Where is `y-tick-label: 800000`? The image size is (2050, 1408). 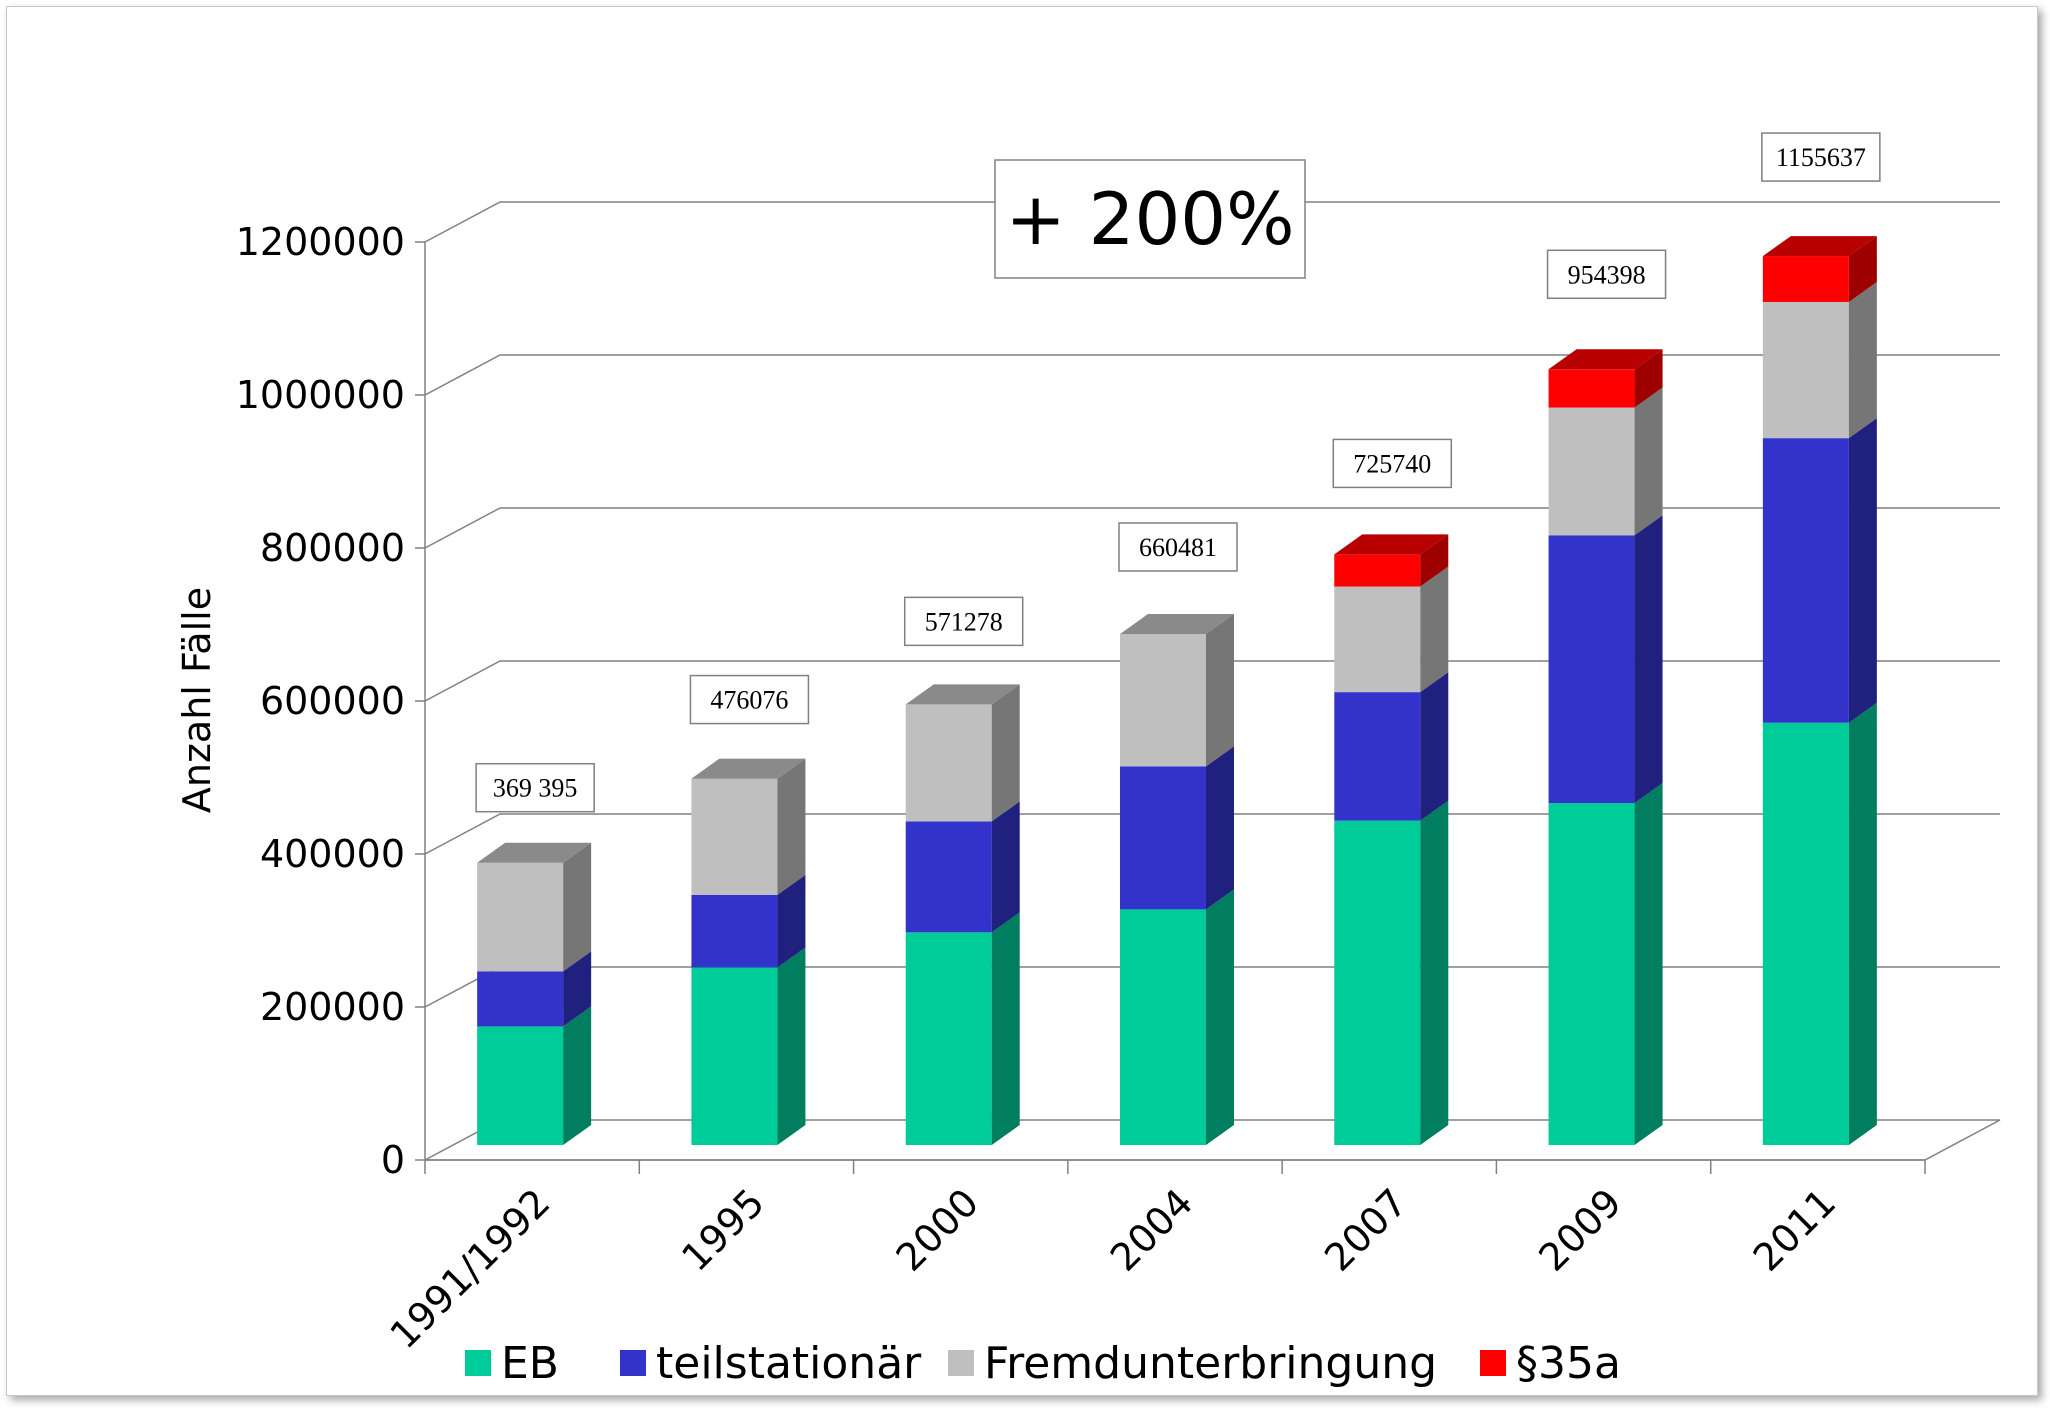
y-tick-label: 800000 is located at coordinates (332, 548).